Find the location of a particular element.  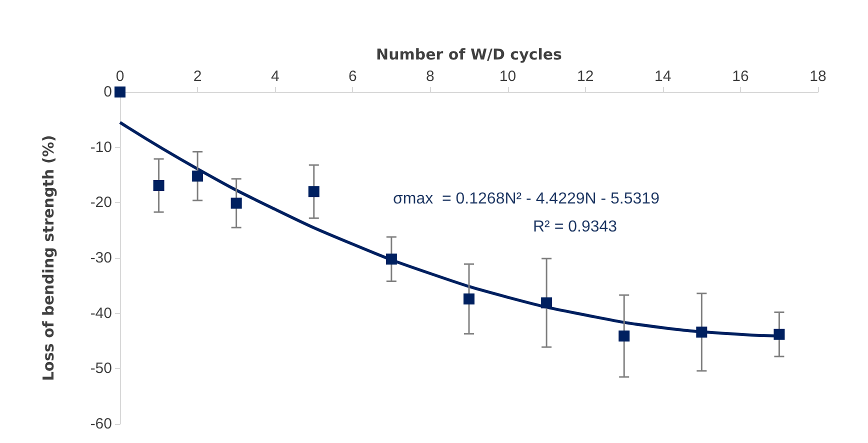

y-tick-label: -30 is located at coordinates (101, 258).